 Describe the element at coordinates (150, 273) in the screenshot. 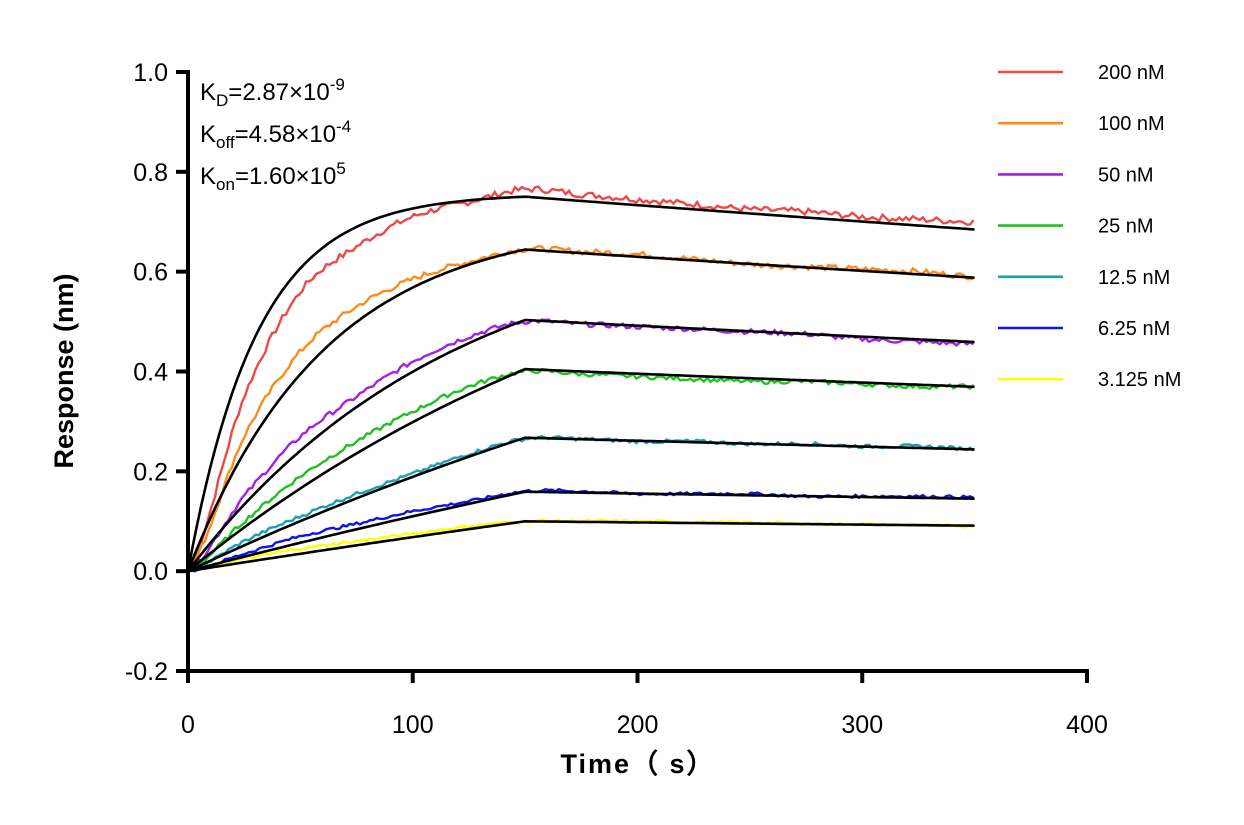

I see `y-tick-label: 0.6` at that location.